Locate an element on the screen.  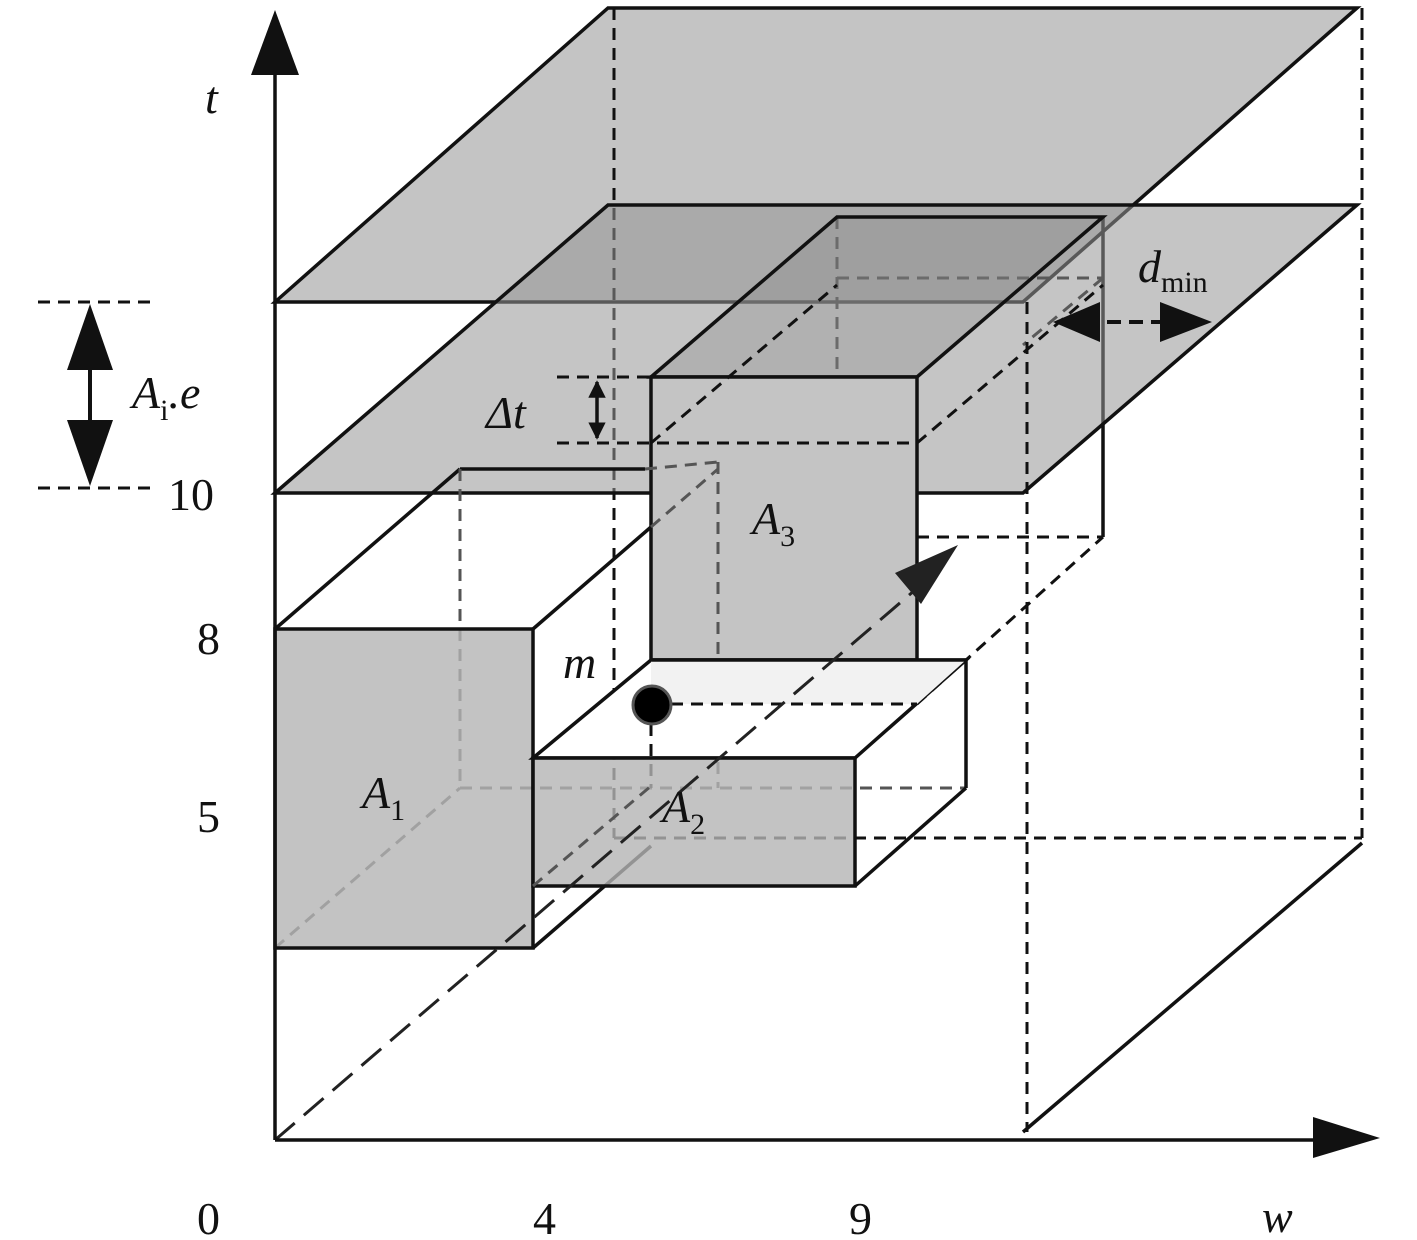
tick-label: 4 is located at coordinates (544, 1216).